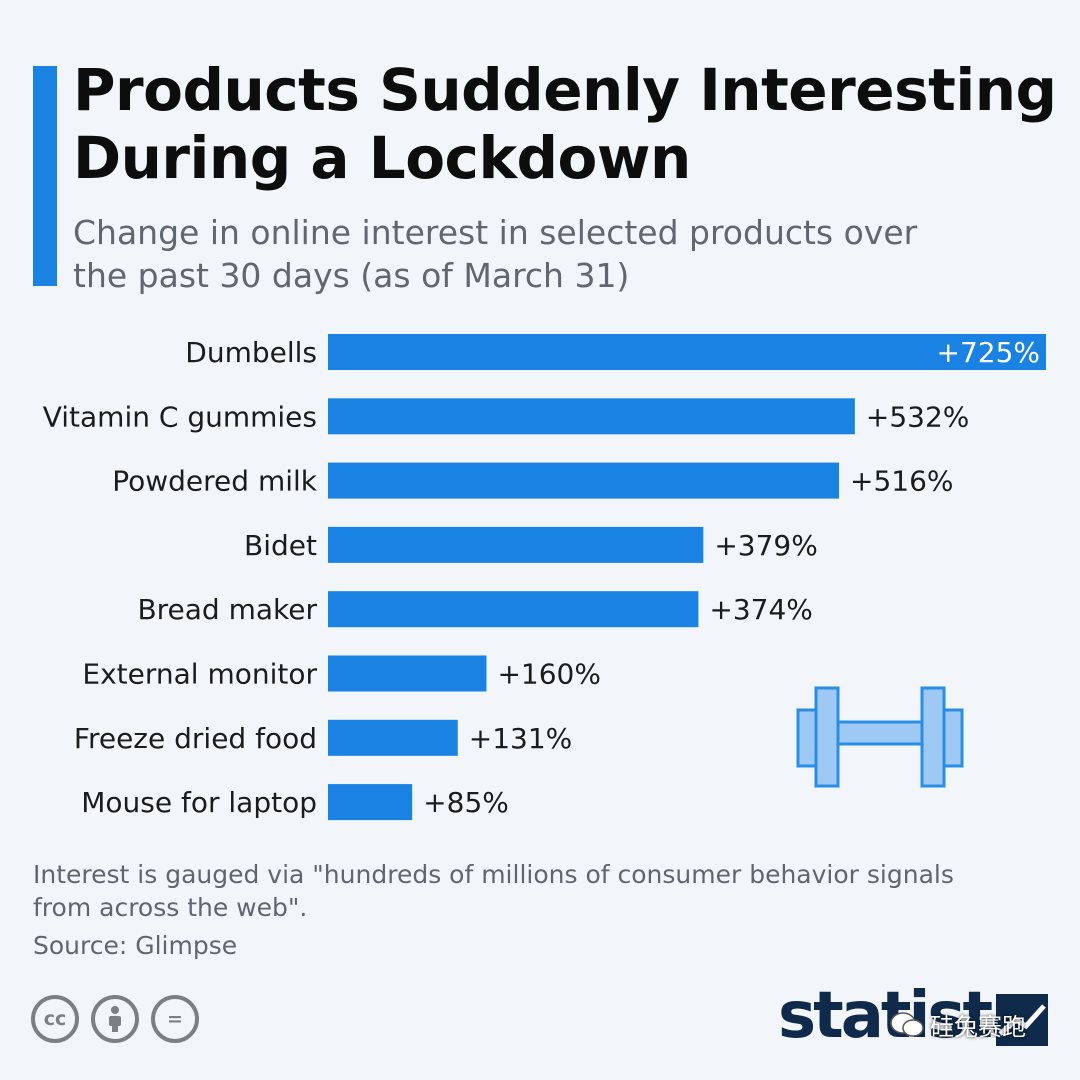 This screenshot has width=1080, height=1080. I want to click on logo-mark-icon, so click(1022, 1020).